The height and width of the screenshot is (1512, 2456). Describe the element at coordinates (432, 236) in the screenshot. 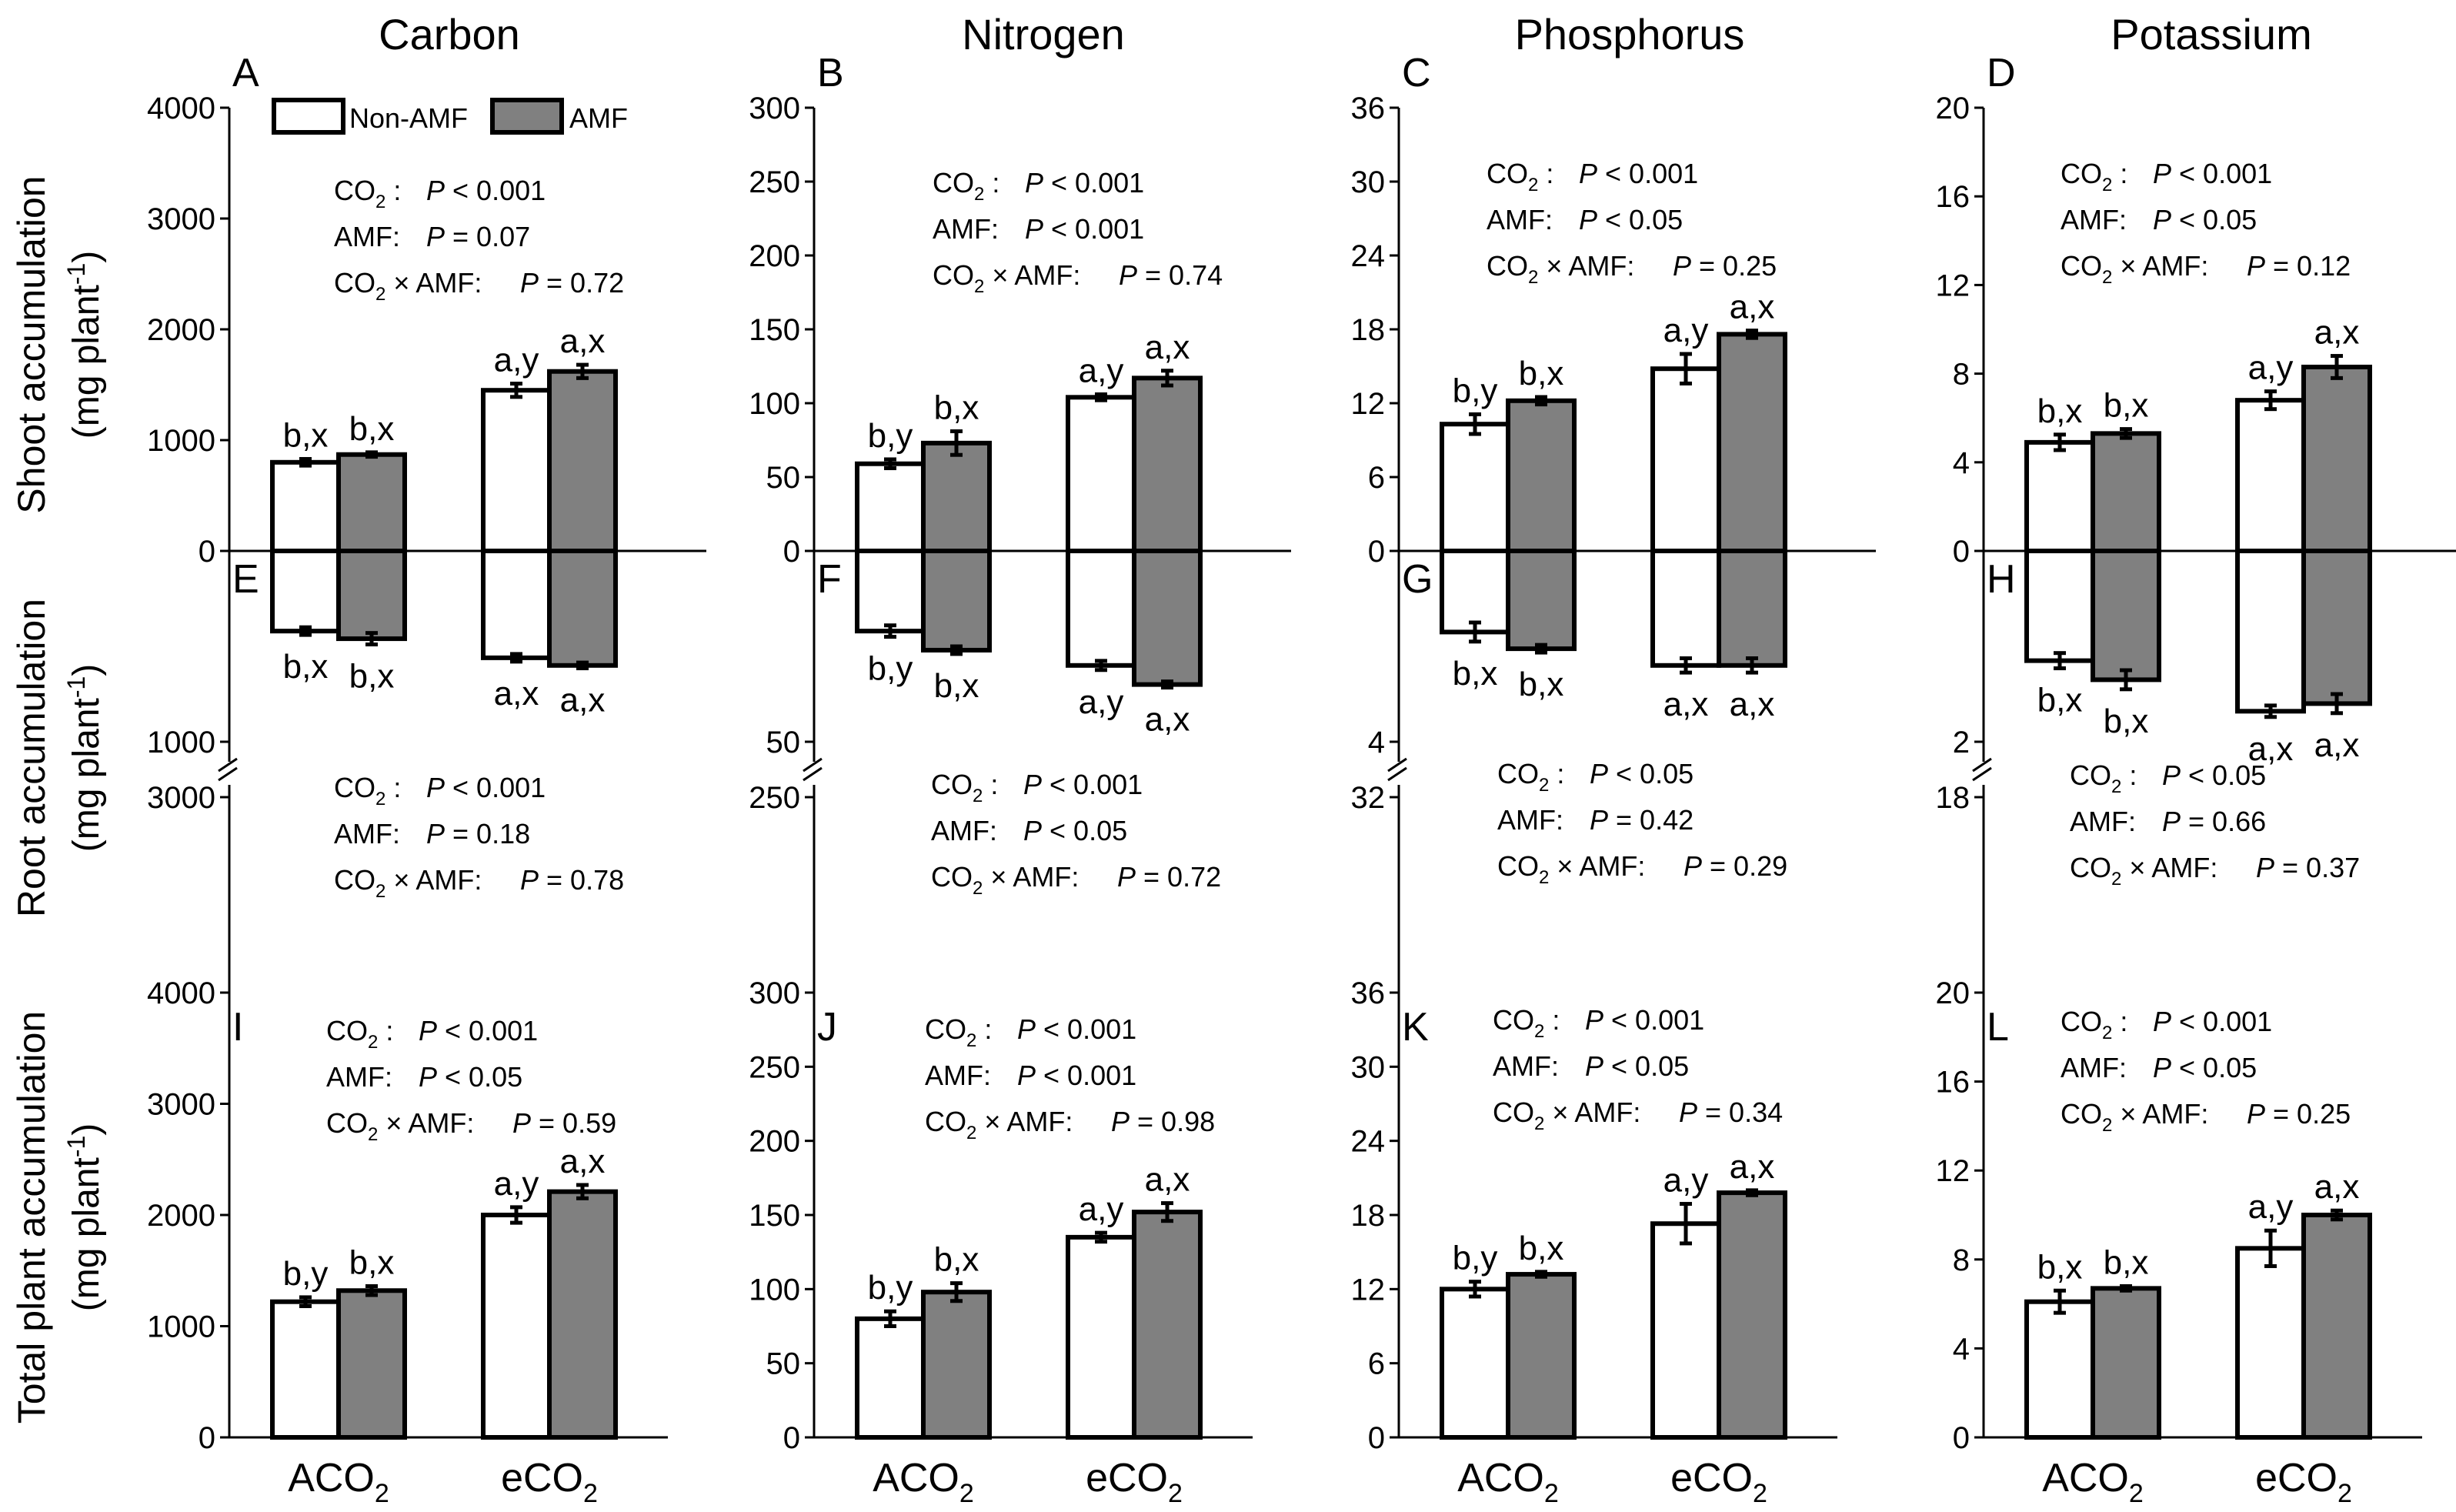

I see `stats-amf-line: AMF: P = 0.07` at that location.